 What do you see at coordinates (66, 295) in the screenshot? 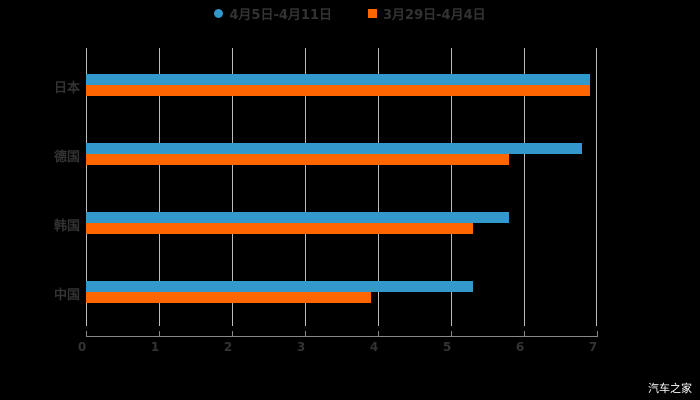
I see `category-label: 中国` at bounding box center [66, 295].